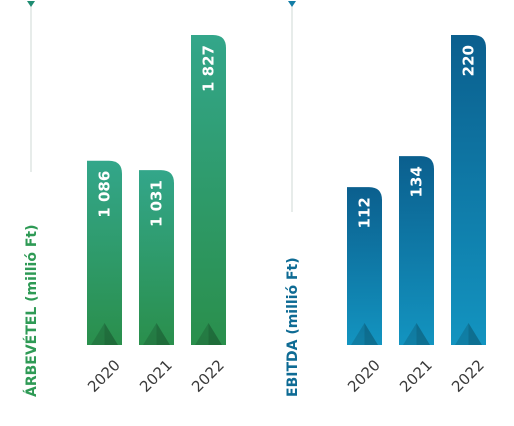 Image resolution: width=514 pixels, height=426 pixels. Describe the element at coordinates (416, 376) in the screenshot. I see `ebitda-tick-label: 2021` at that location.